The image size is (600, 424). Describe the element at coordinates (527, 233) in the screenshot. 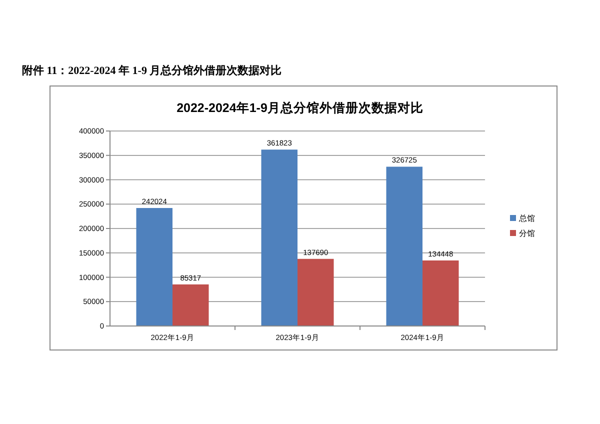

I see `legend-label: 分馆` at that location.